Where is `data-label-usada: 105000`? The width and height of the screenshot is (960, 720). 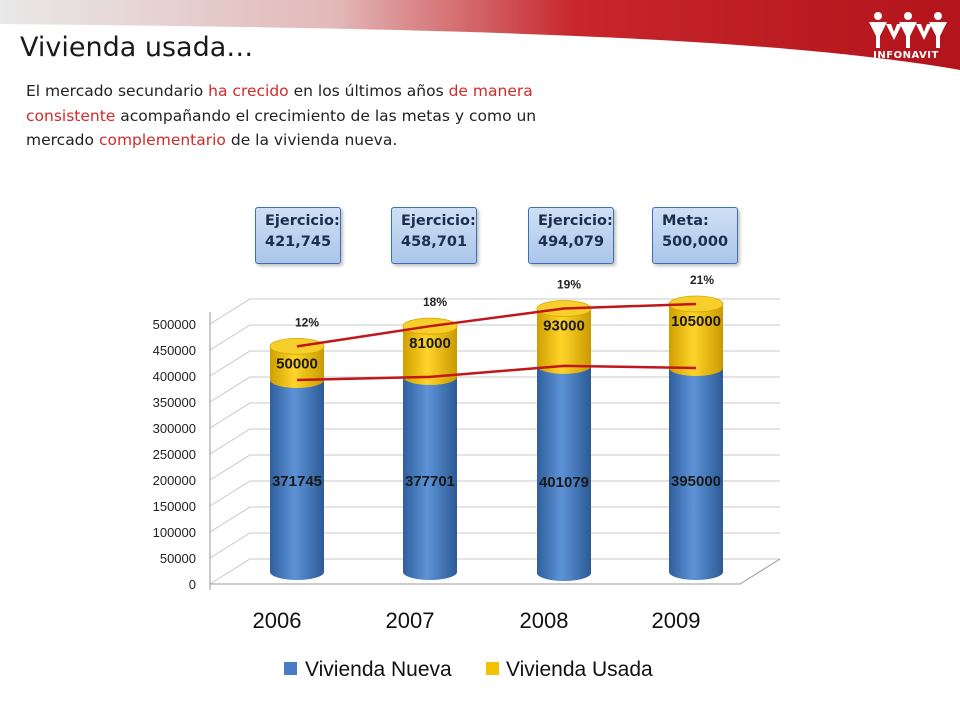
data-label-usada: 105000 is located at coordinates (696, 321).